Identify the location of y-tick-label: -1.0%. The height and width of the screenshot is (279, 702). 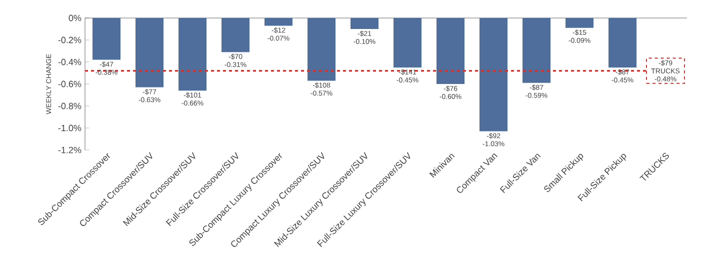
(70, 128).